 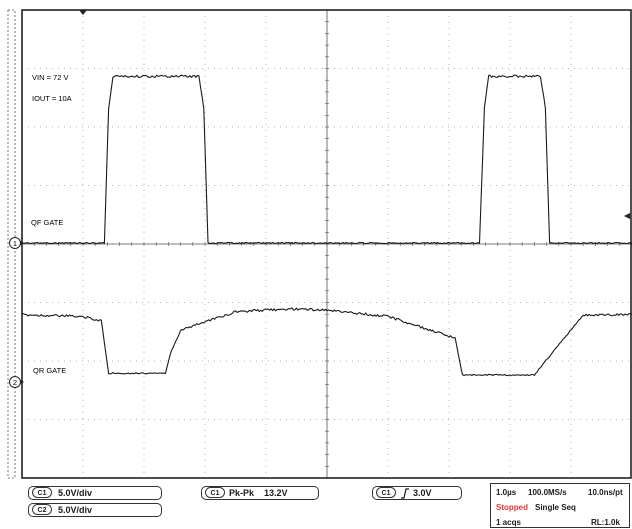 I want to click on series-label-qf-gate: QF GATE, so click(x=47, y=222).